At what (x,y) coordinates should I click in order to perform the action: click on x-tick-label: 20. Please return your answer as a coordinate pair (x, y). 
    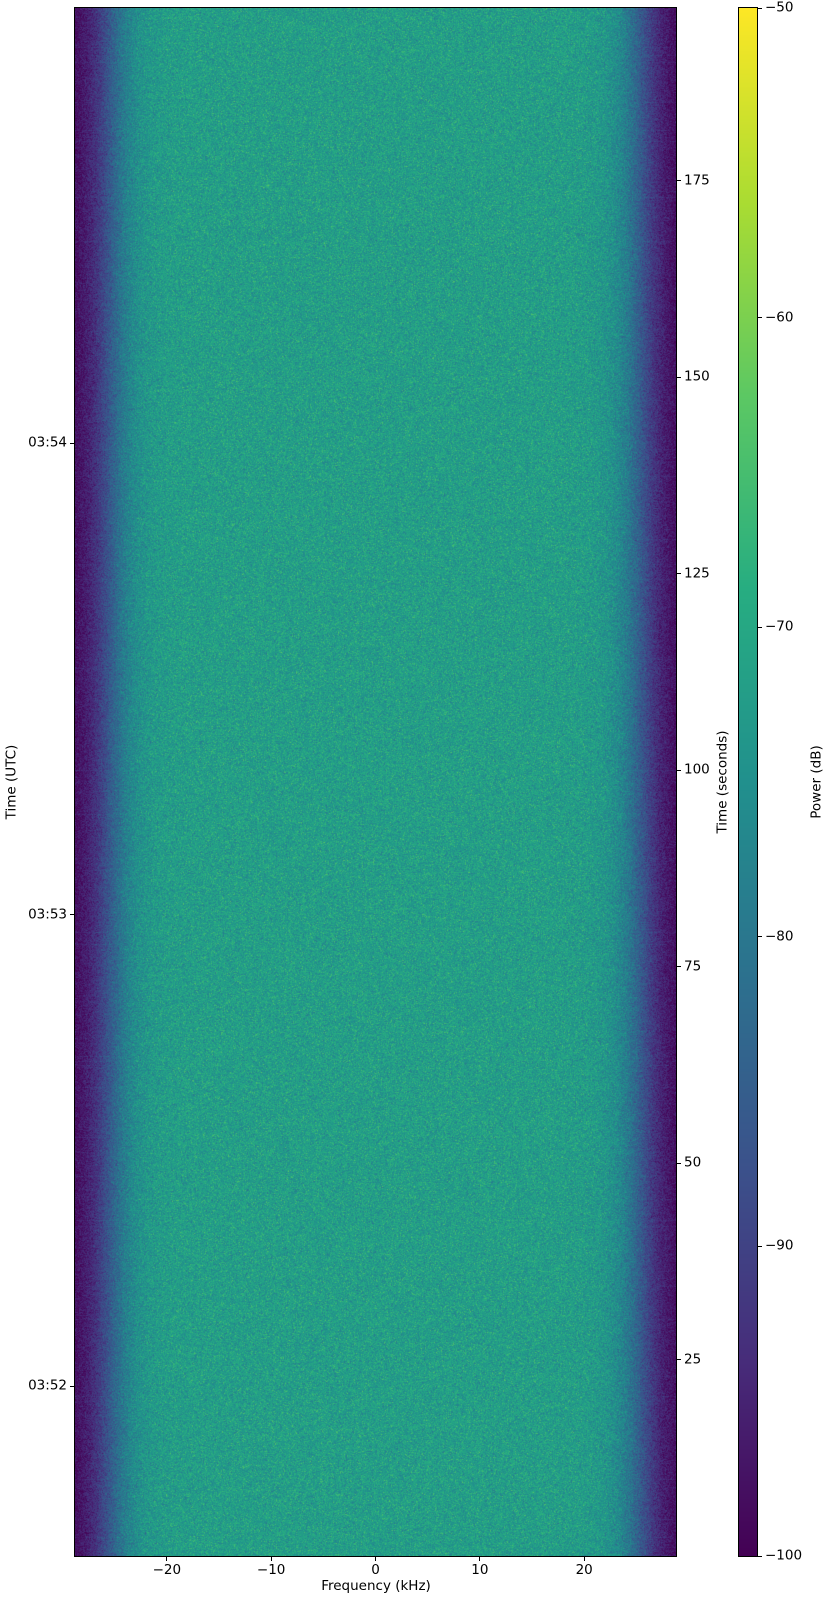
    Looking at the image, I should click on (584, 1571).